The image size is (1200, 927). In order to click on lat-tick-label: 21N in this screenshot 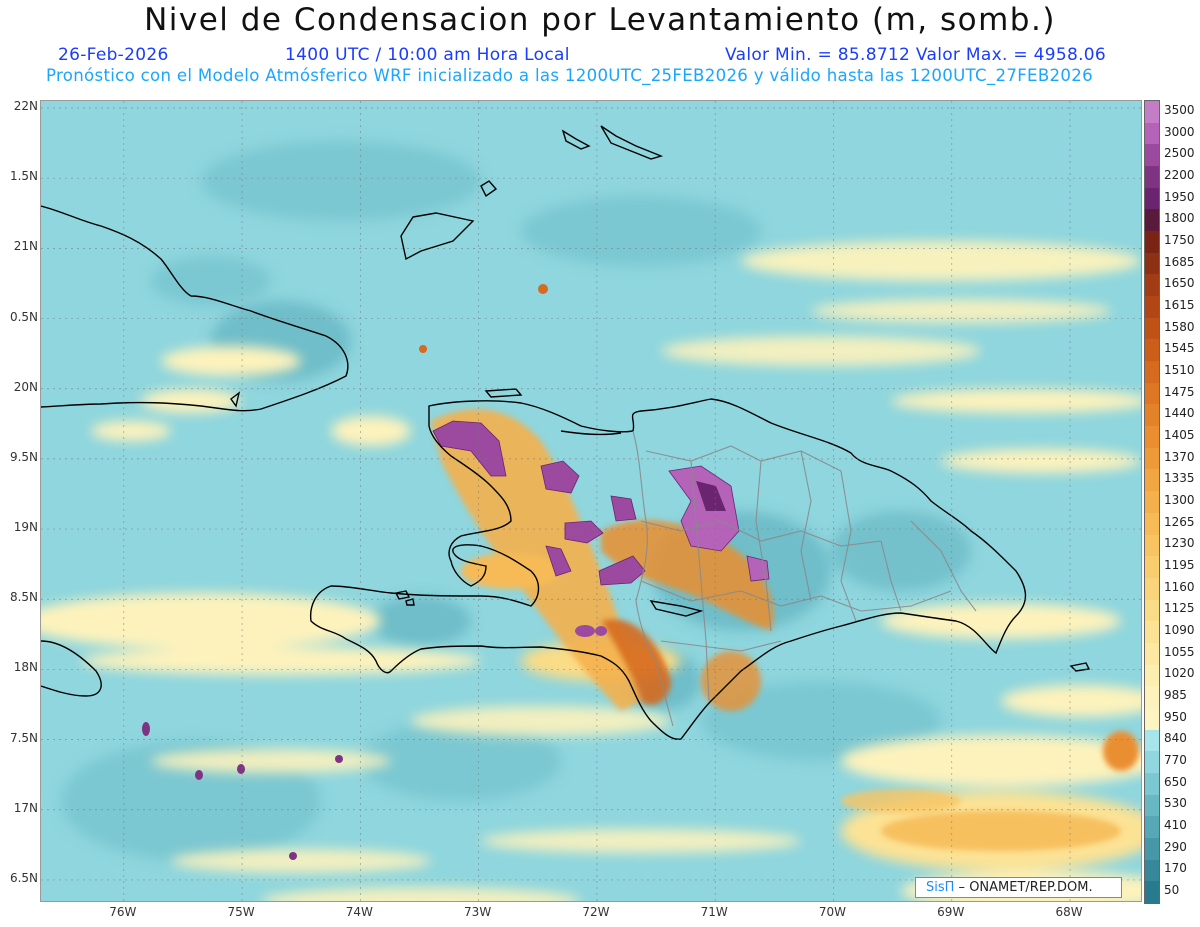, I will do `click(25, 246)`.